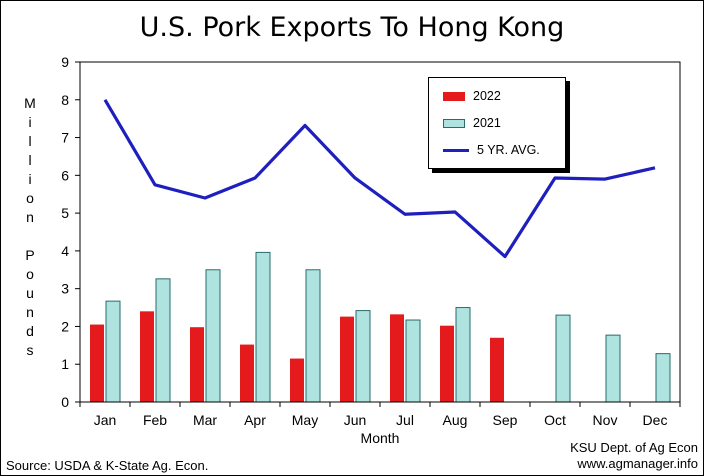 This screenshot has width=704, height=476. I want to click on x-tick-label-jun: Jun, so click(355, 420).